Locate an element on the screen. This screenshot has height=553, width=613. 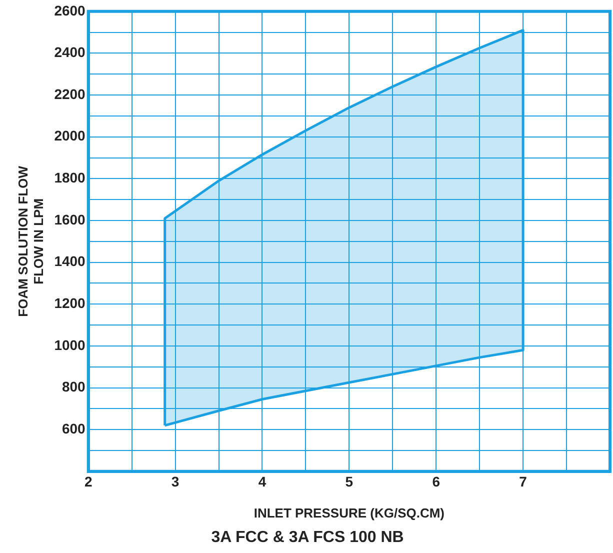
x-axis-title: INLET PRESSURE (KG/SQ.CM) is located at coordinates (349, 513).